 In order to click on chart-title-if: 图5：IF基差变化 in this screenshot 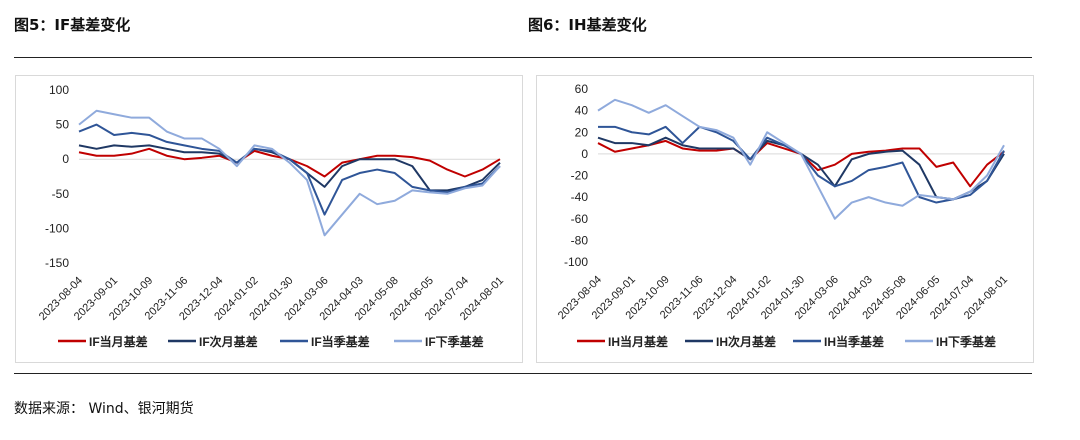, I will do `click(72, 25)`.